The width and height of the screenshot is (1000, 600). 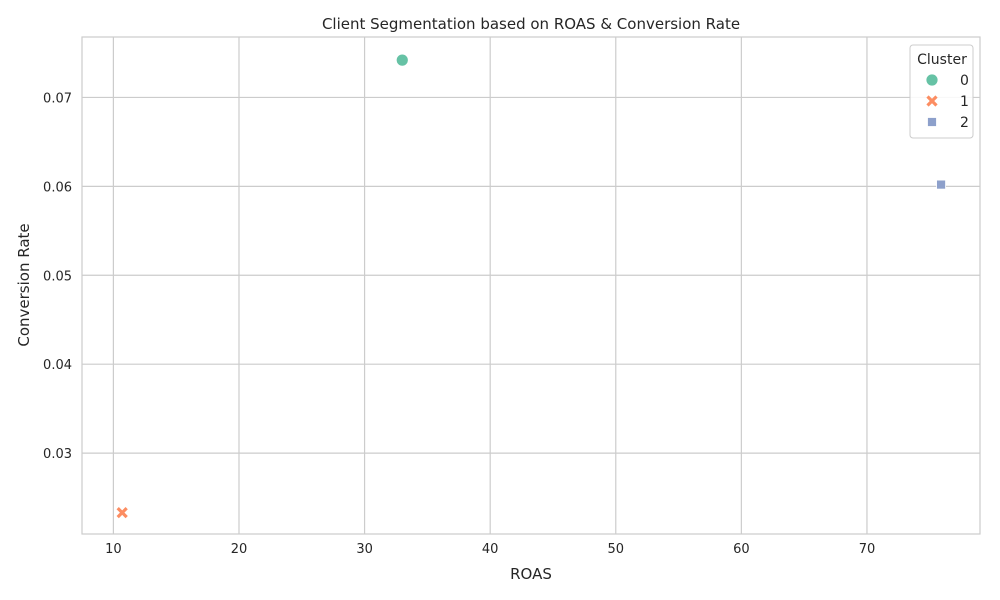 I want to click on y-axis-ticks: 0.03 0.04 0.05 0.06 0.07, so click(x=57, y=276).